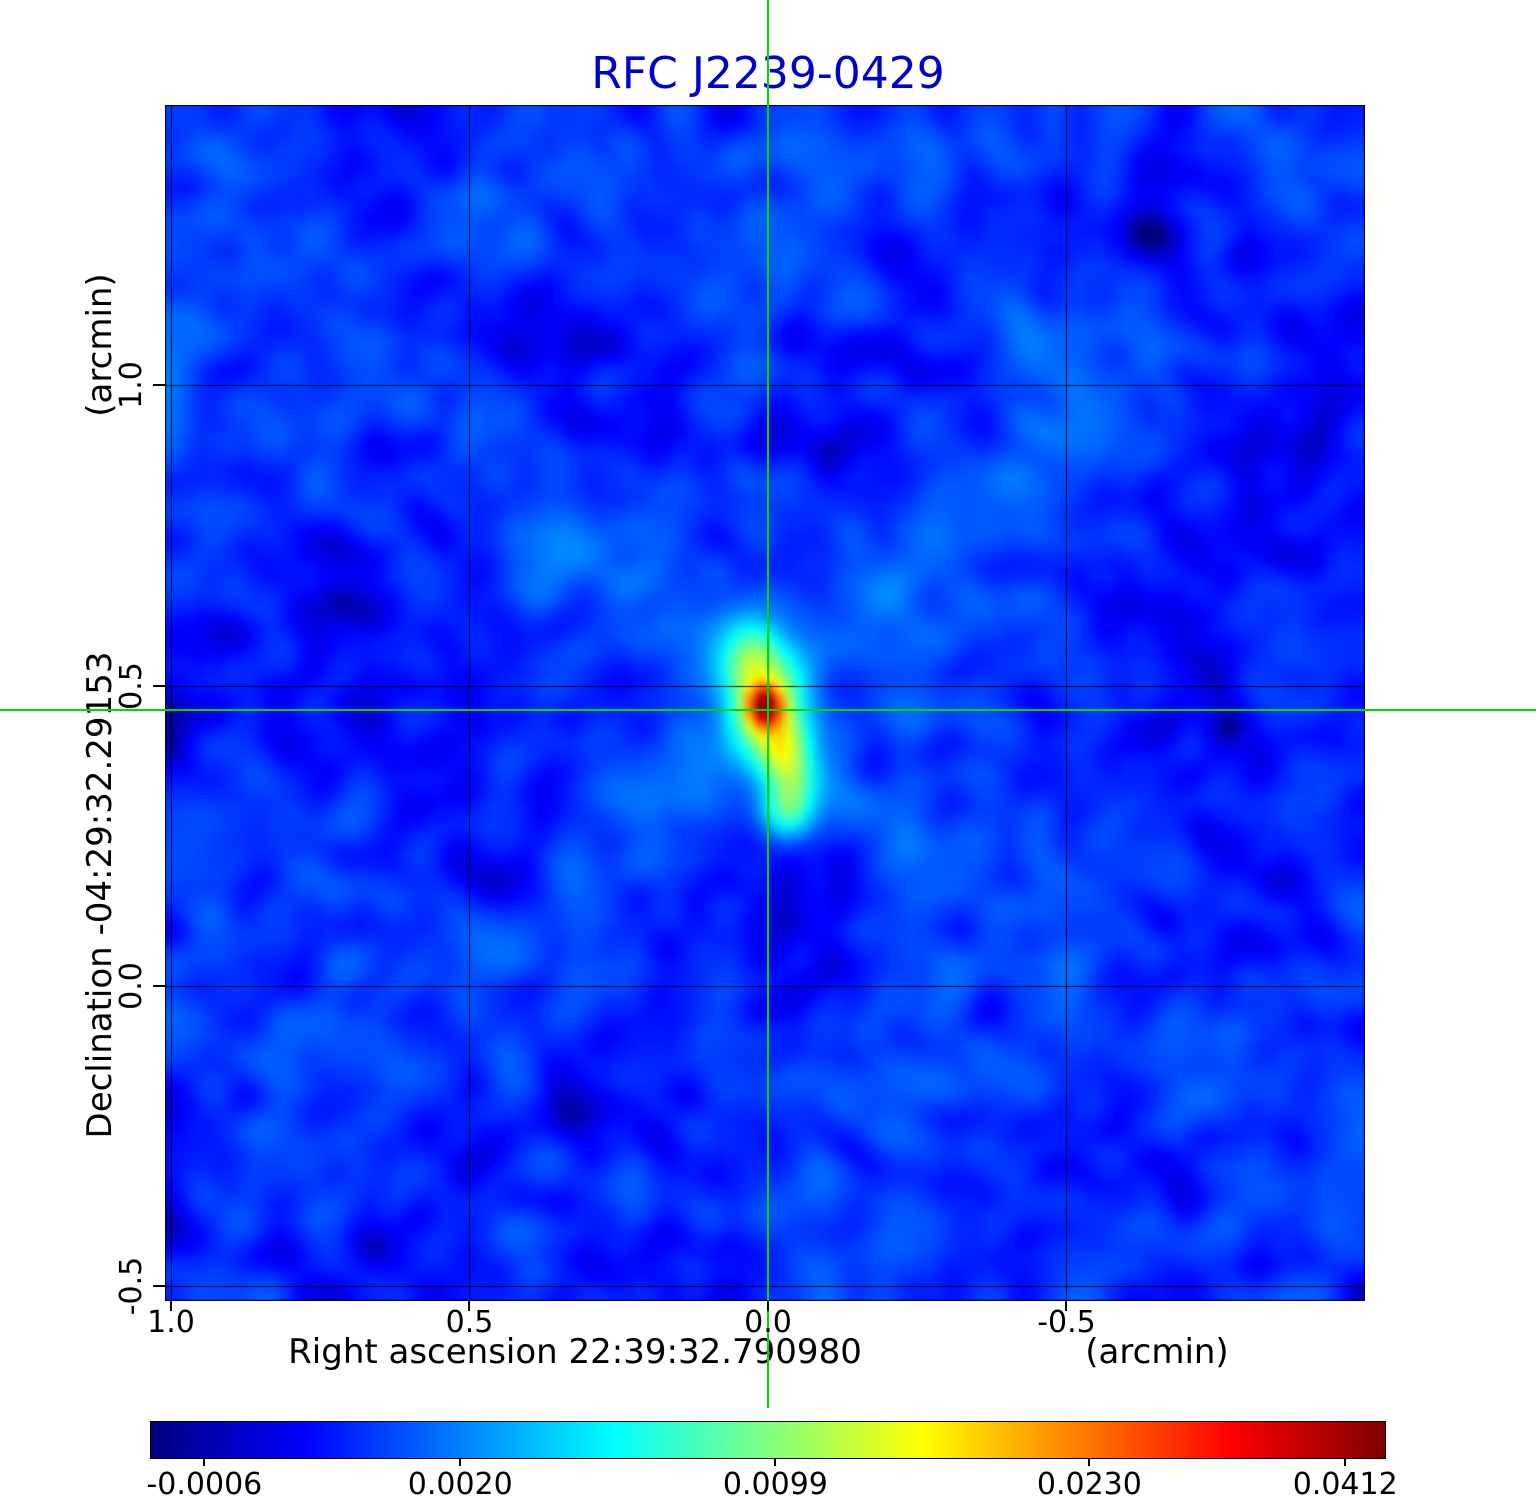 The height and width of the screenshot is (1511, 1536). What do you see at coordinates (767, 704) in the screenshot?
I see `crosshair-vertical-line` at bounding box center [767, 704].